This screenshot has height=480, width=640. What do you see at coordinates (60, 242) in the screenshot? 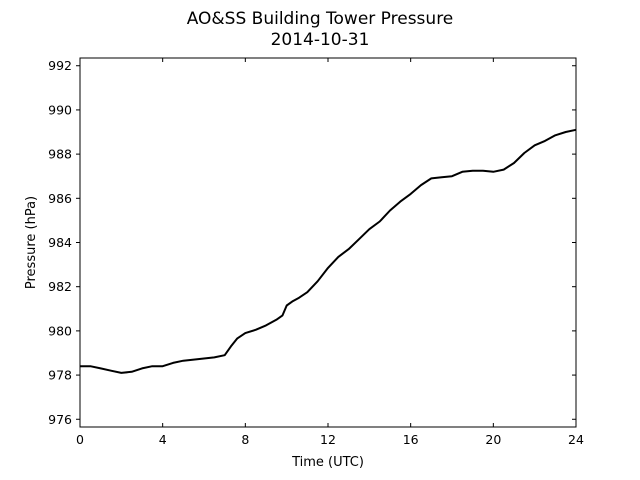
I see `y-tick-label: 984` at bounding box center [60, 242].